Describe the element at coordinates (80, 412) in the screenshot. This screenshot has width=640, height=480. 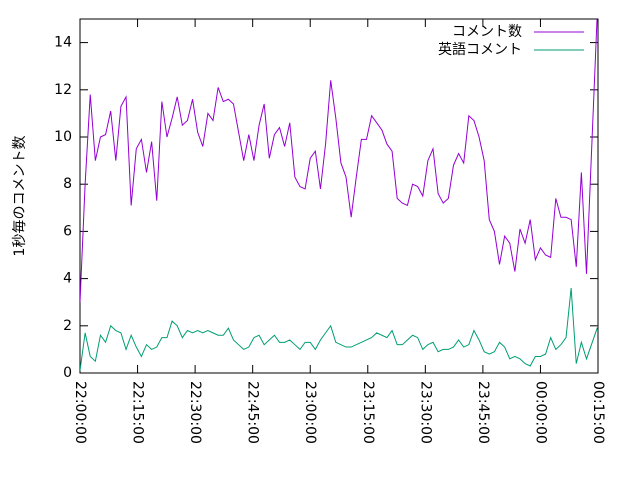
I see `x-tick-label: 22:00:00` at that location.